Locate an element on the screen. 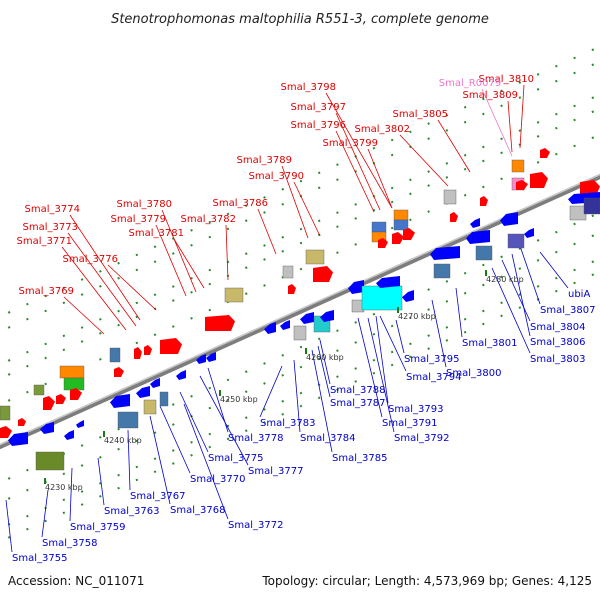 The width and height of the screenshot is (600, 600). gene-label-smal-3763: Smal_3763 is located at coordinates (131, 511).